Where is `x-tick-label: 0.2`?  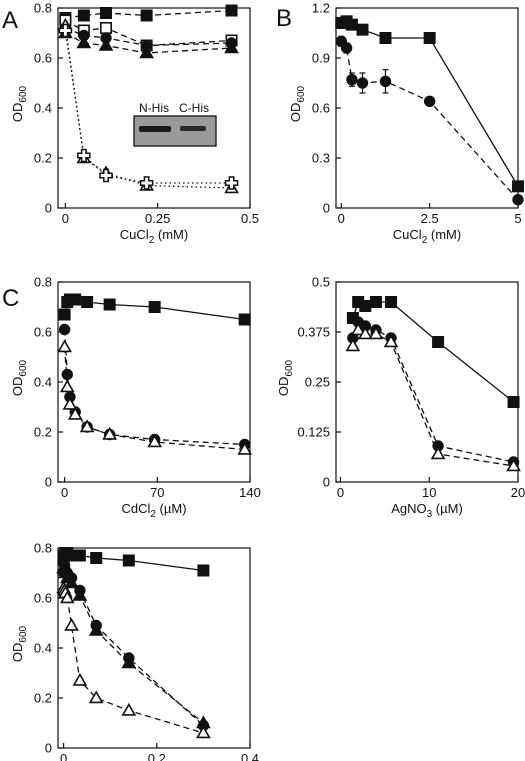
x-tick-label: 0.2 is located at coordinates (157, 756).